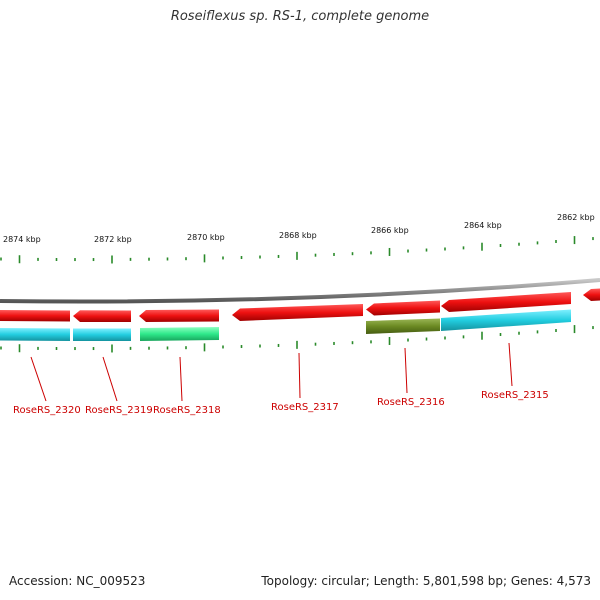 Image resolution: width=600 pixels, height=600 pixels. Describe the element at coordinates (22, 239) in the screenshot. I see `kbp-label: 2874 kbp` at that location.